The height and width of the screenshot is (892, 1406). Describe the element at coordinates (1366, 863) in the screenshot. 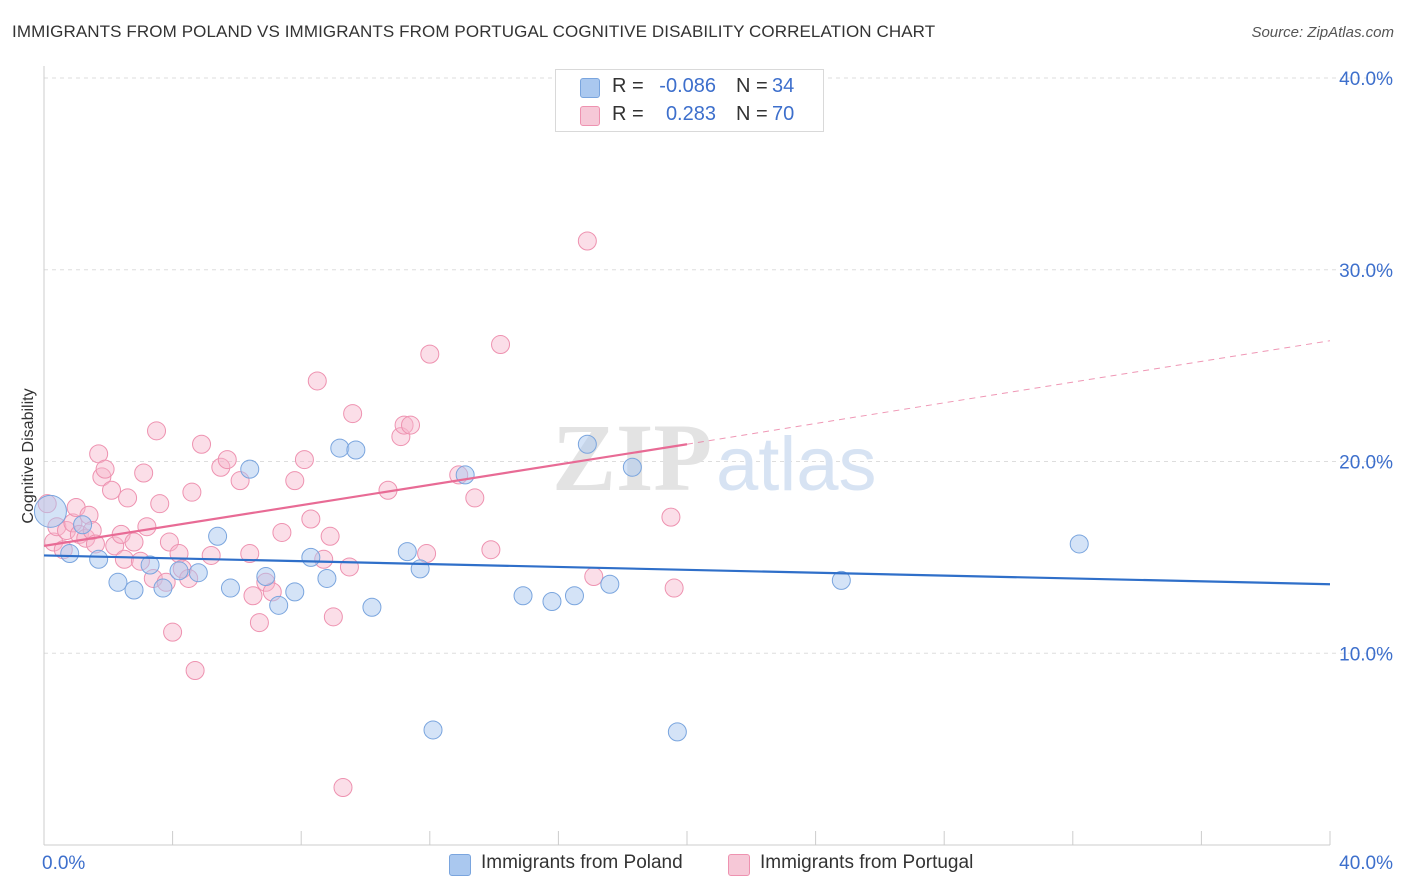

I see `x-tick-label: 40.0%` at that location.